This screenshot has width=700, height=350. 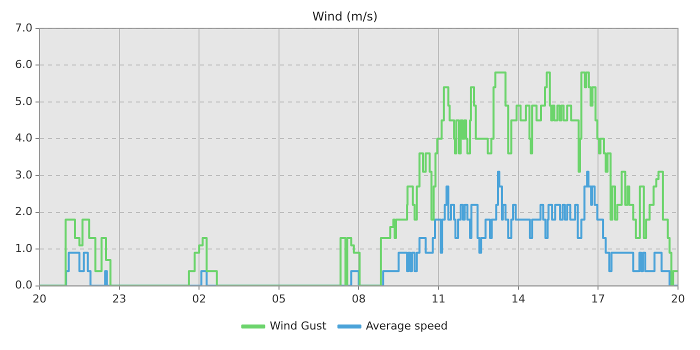 What do you see at coordinates (199, 299) in the screenshot?
I see `x-tick-label: 02` at bounding box center [199, 299].